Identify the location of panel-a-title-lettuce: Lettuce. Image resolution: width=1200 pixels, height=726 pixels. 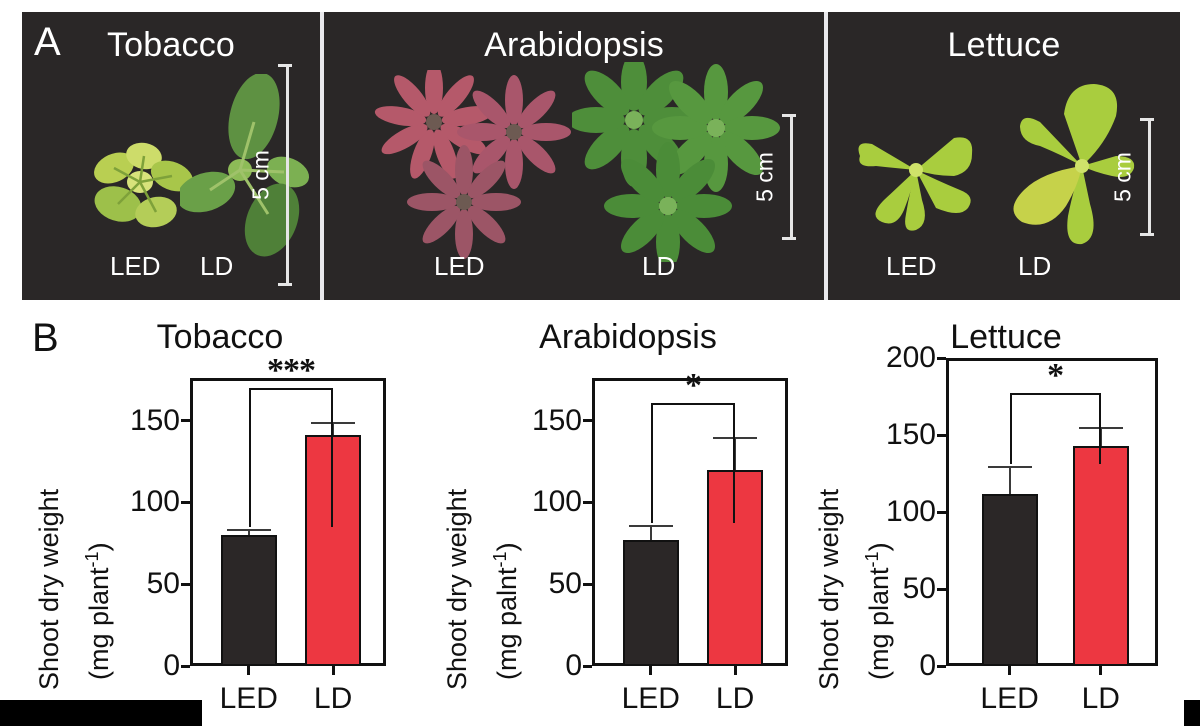
(1004, 45).